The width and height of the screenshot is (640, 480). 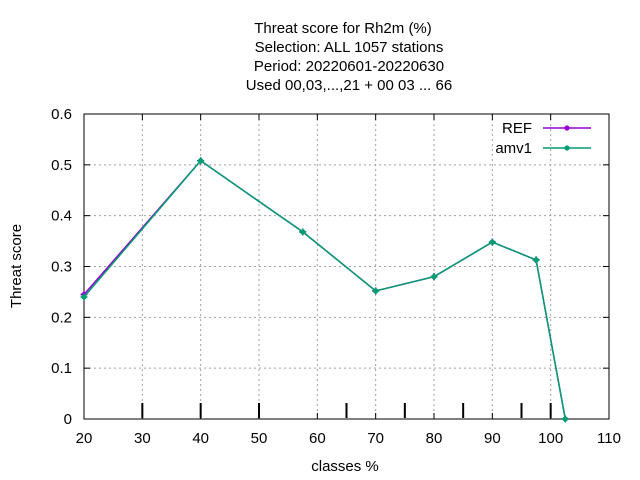 What do you see at coordinates (346, 410) in the screenshot?
I see `class-marks` at bounding box center [346, 410].